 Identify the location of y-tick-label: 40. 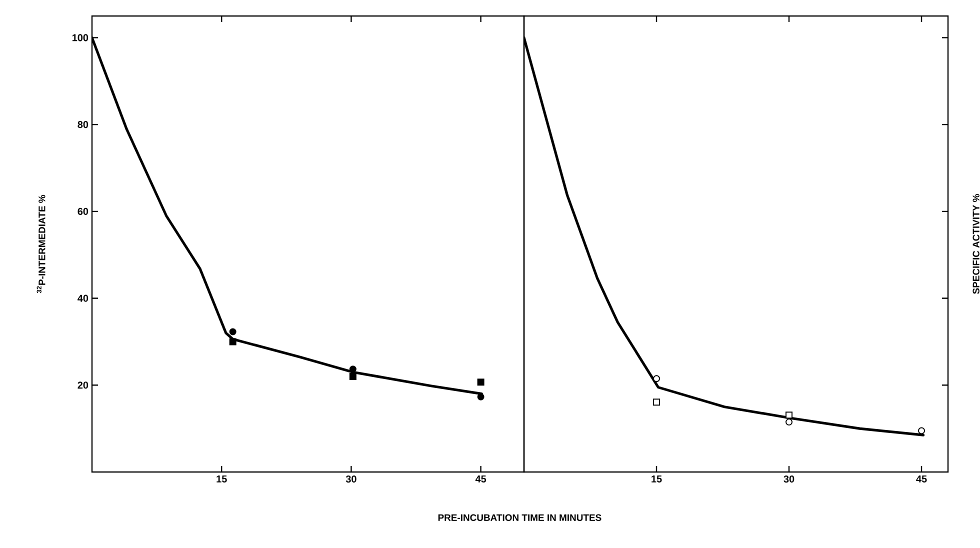
(83, 298).